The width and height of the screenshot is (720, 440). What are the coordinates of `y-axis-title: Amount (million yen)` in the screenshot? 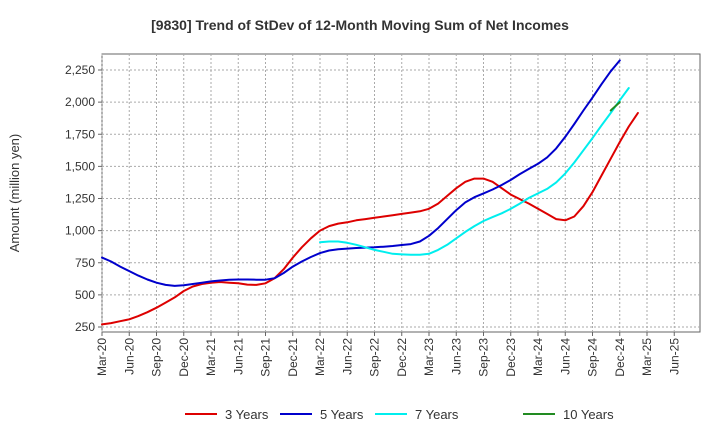 It's located at (14, 193).